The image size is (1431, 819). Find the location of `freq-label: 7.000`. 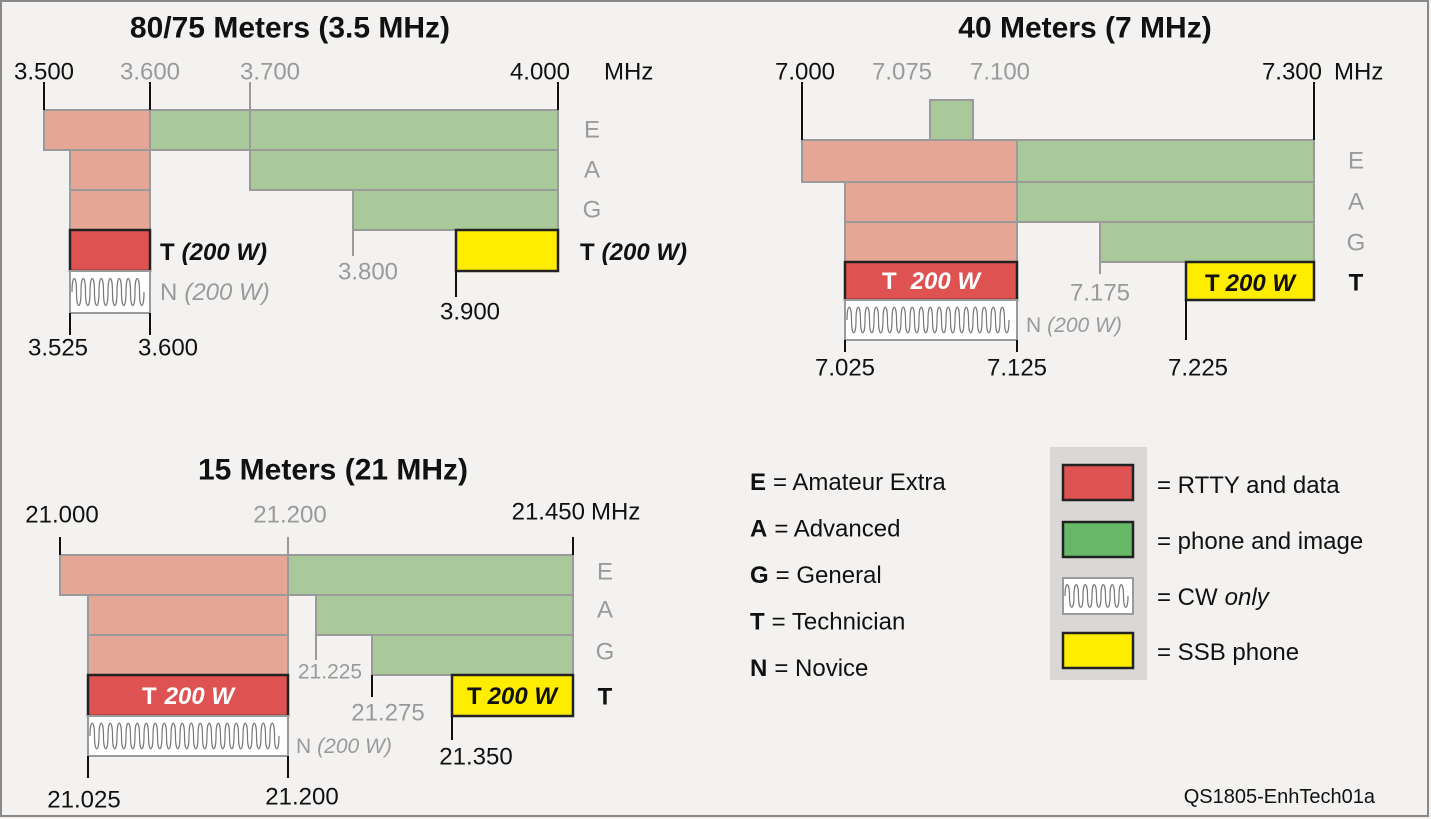

freq-label: 7.000 is located at coordinates (805, 72).